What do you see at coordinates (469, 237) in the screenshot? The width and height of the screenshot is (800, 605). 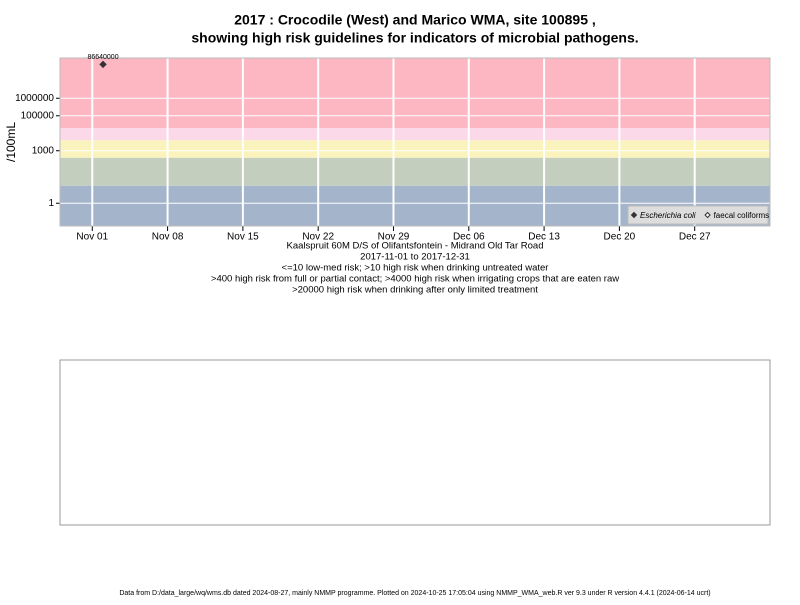 I see `x-tick-label: Dec 06` at bounding box center [469, 237].